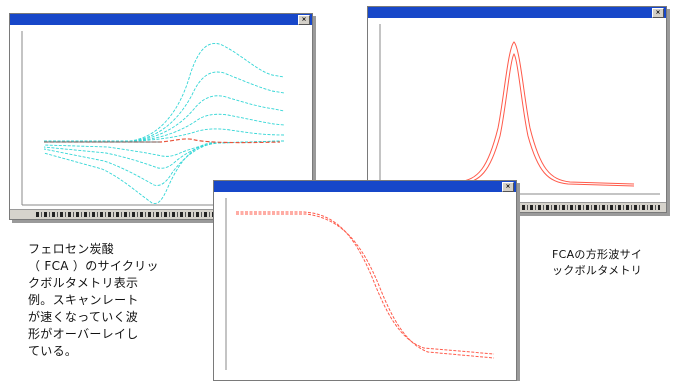  What do you see at coordinates (517, 207) in the screenshot?
I see `swv-toolbar` at bounding box center [517, 207].